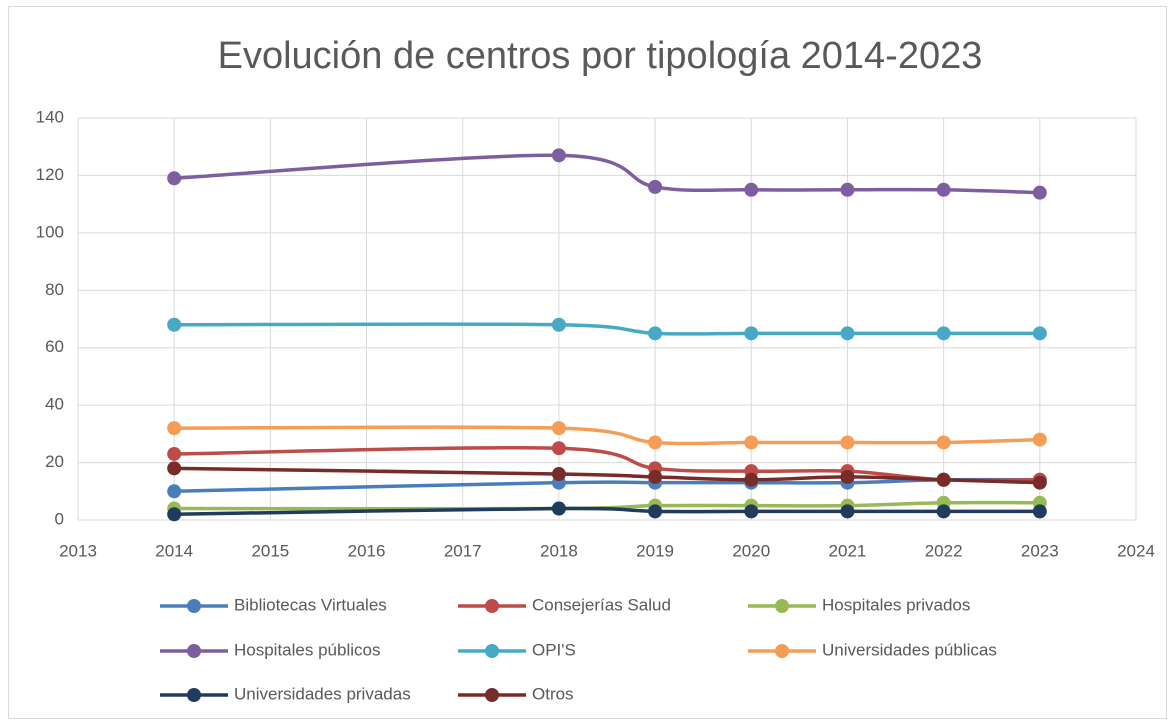 This screenshot has width=1175, height=726. Describe the element at coordinates (655, 550) in the screenshot. I see `x-tick-label: 2019` at that location.